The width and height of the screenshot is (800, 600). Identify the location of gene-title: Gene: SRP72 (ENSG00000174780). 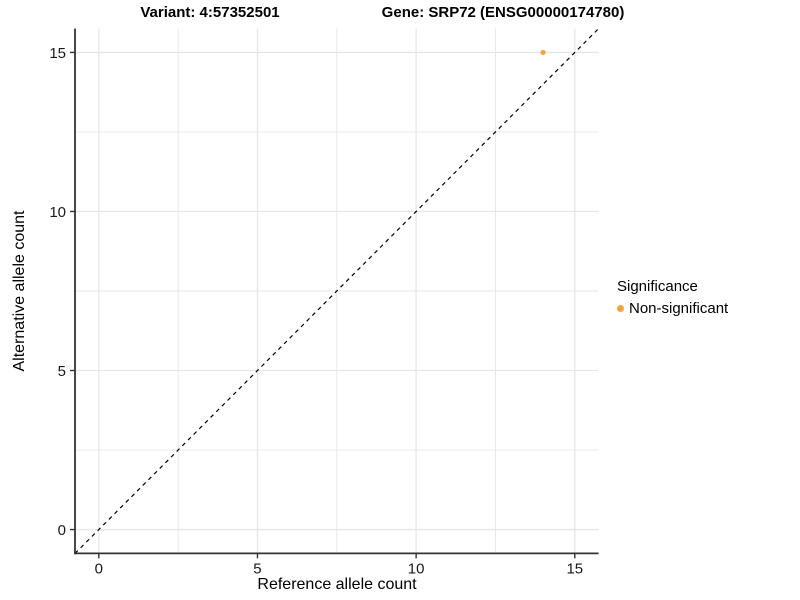
(503, 12).